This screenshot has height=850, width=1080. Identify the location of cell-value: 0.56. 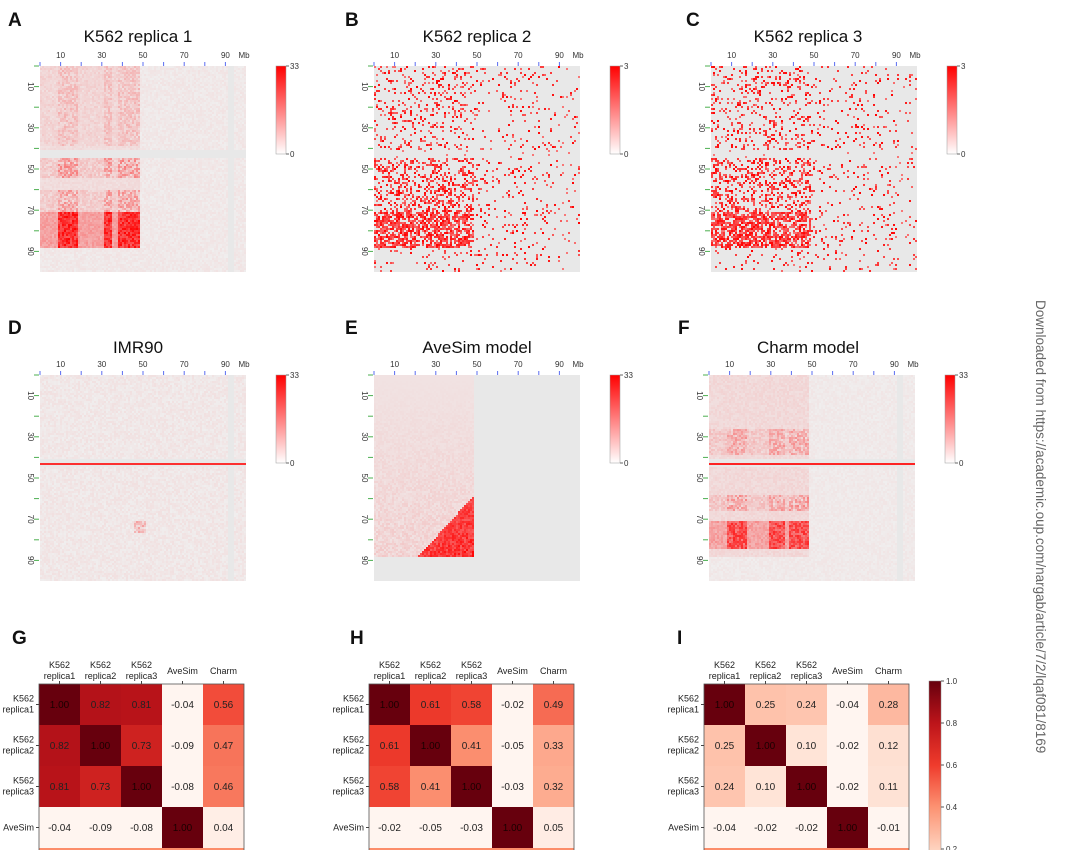
(224, 705).